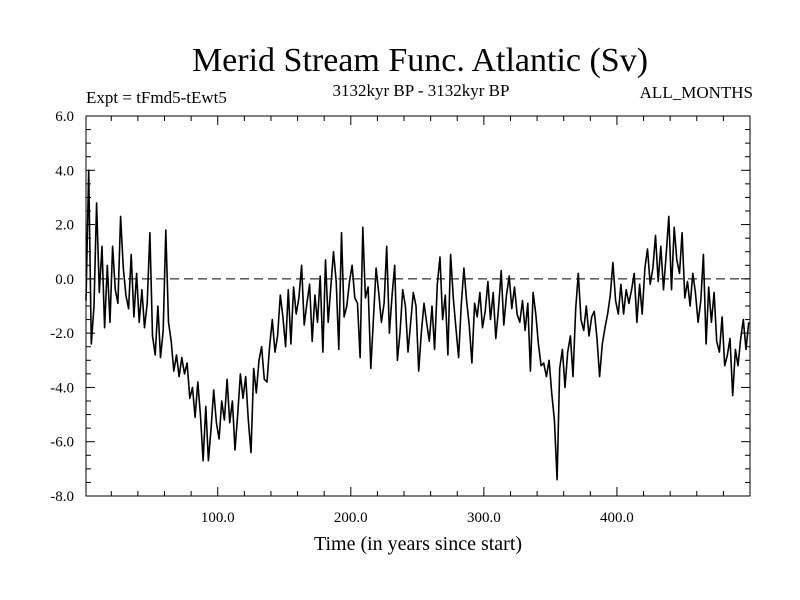 The image size is (800, 600). Describe the element at coordinates (421, 90) in the screenshot. I see `period-label: 3132kyr BP - 3132kyr BP` at that location.